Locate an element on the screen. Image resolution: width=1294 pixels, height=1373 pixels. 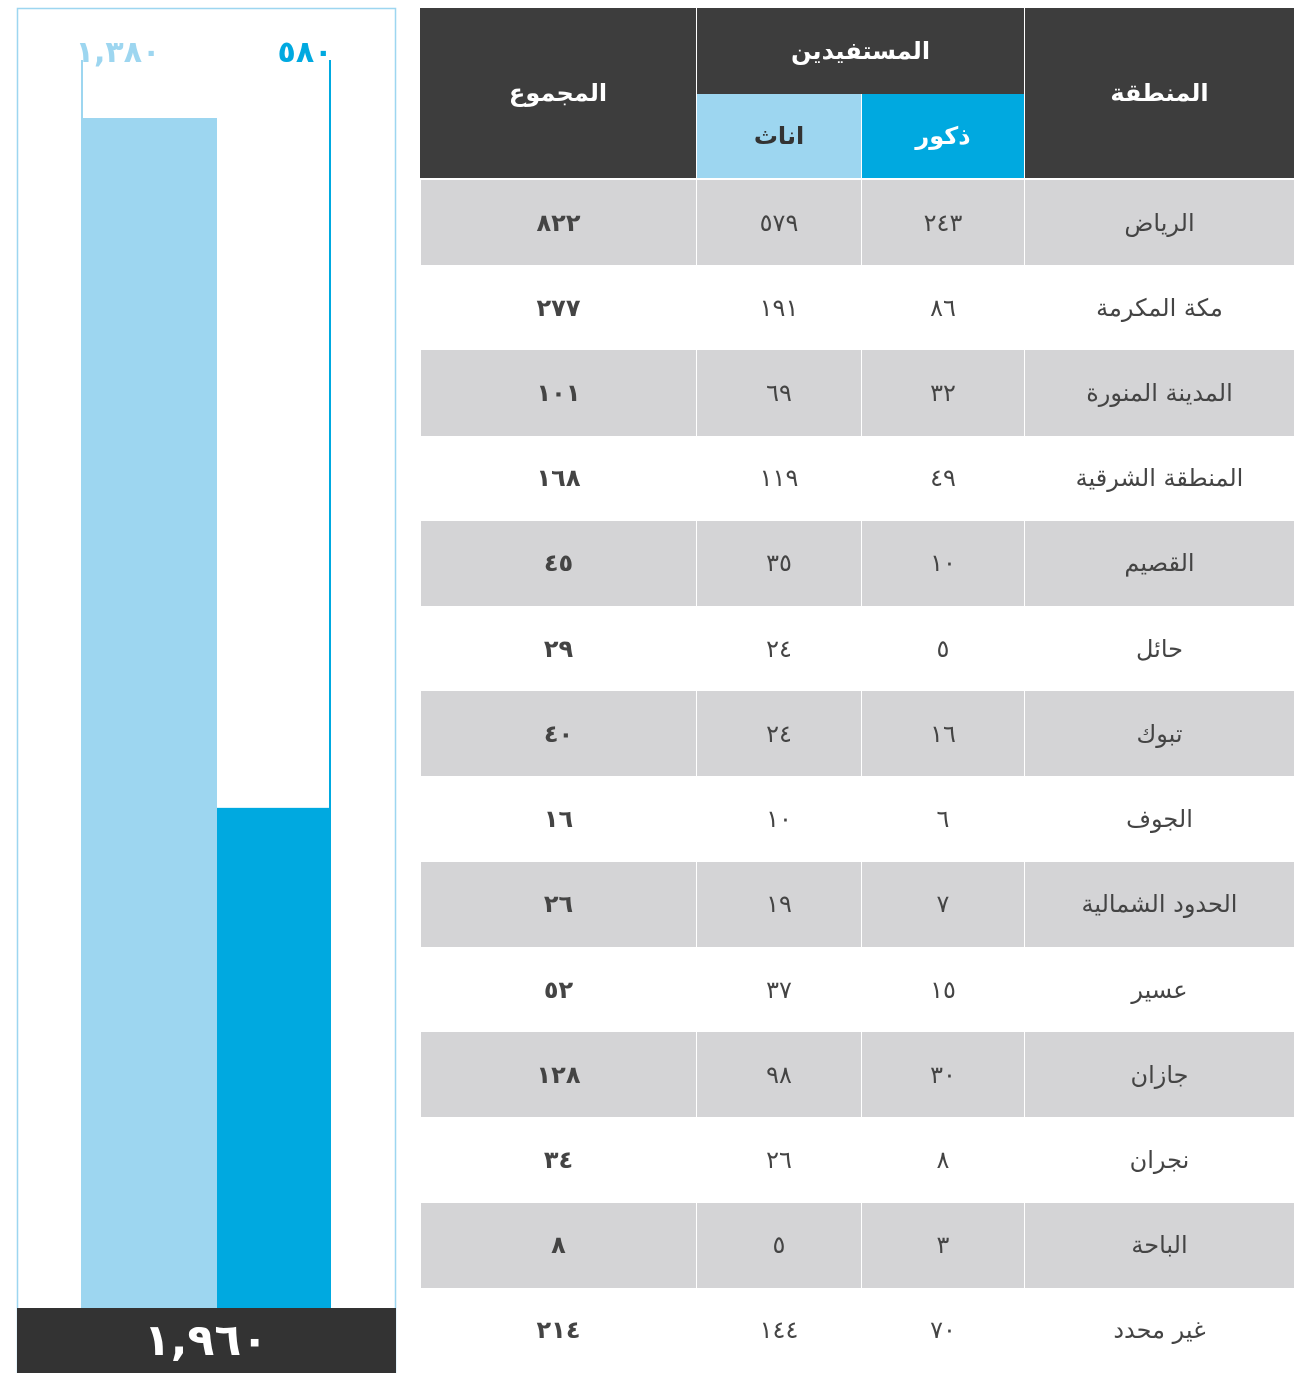
total-cell: ١٦ is located at coordinates (558, 819).